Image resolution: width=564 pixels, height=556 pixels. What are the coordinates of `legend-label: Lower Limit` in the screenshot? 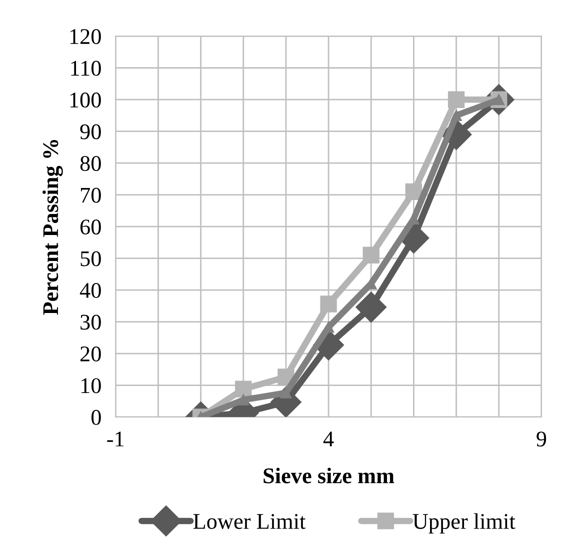 It's located at (249, 521).